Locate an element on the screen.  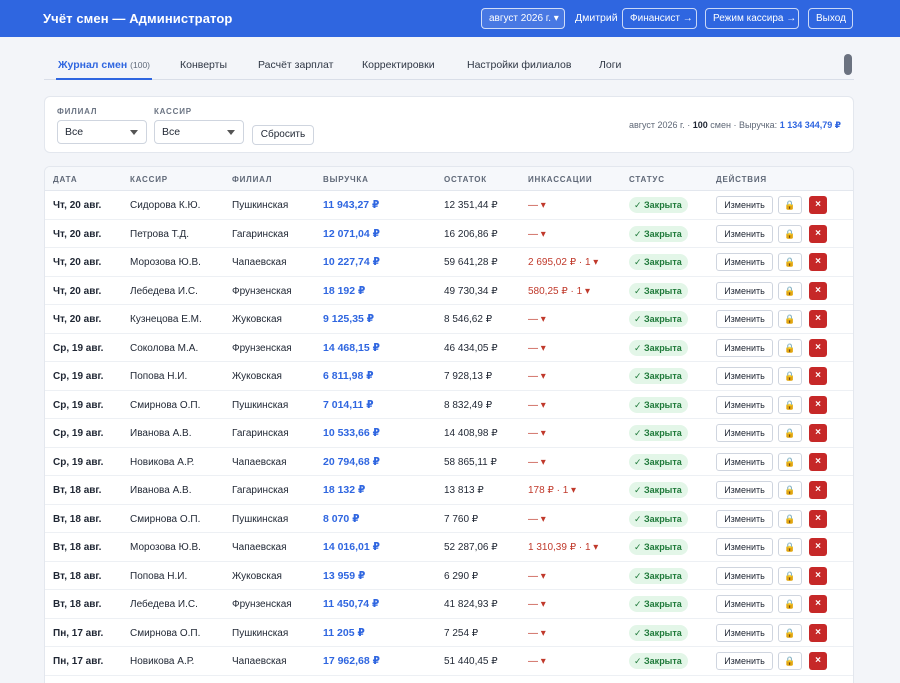
row-date: Пн, 17 авг. is located at coordinates (78, 633).